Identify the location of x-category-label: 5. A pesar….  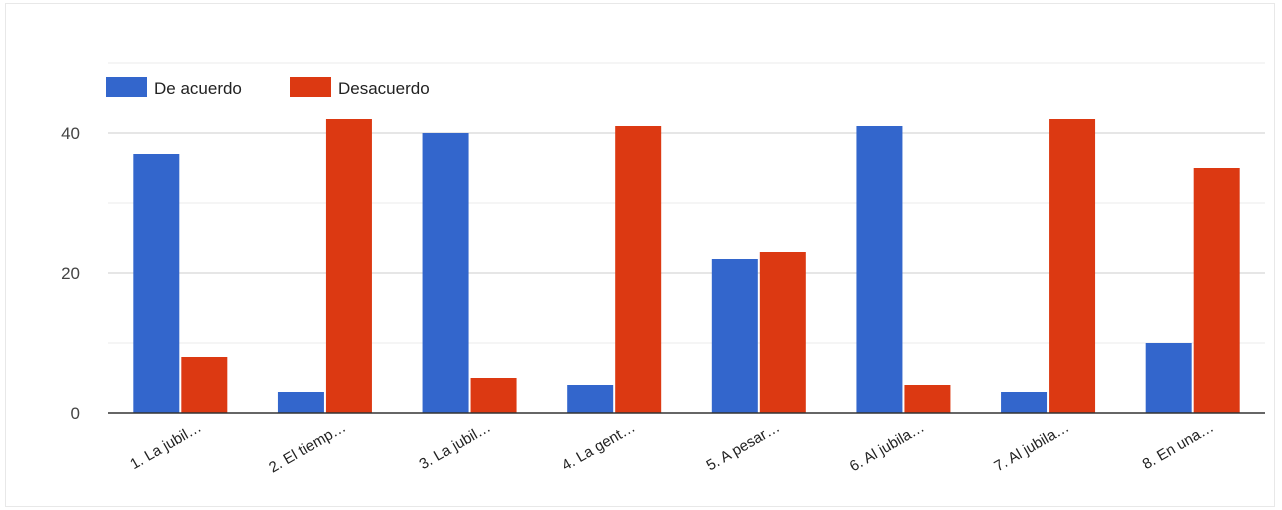
(743, 447).